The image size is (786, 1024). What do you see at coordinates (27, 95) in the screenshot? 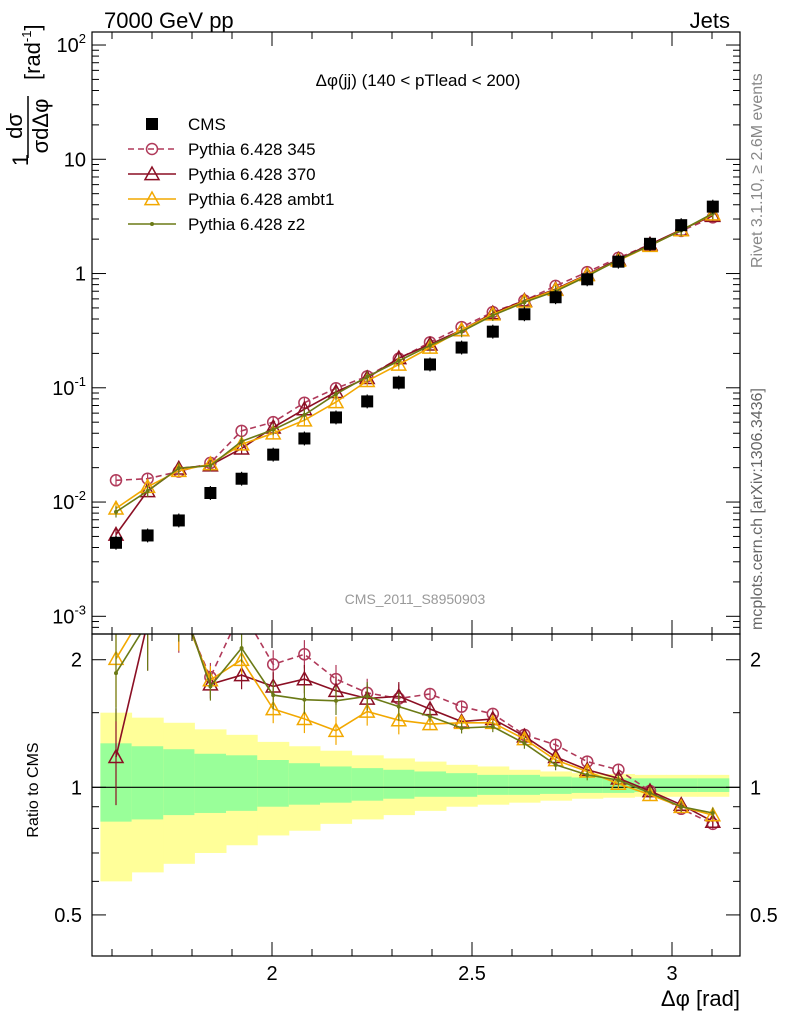
I see `top-y-axis-label: 1 dσ σdΔφ [rad-1]` at bounding box center [27, 95].